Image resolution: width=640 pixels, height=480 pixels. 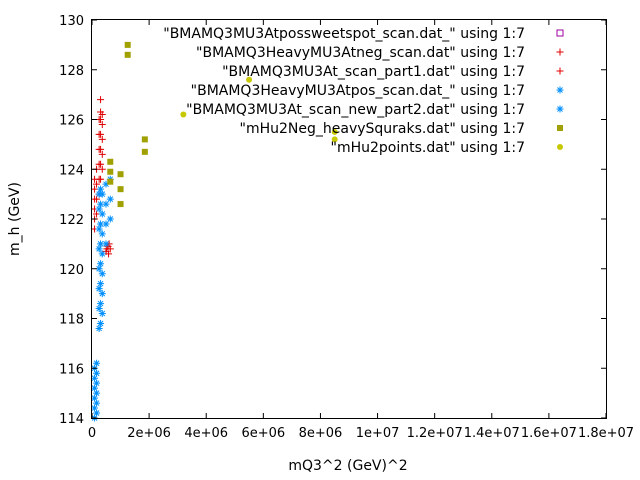 What do you see at coordinates (378, 433) in the screenshot?
I see `x-tick-label: 1e+07` at bounding box center [378, 433].